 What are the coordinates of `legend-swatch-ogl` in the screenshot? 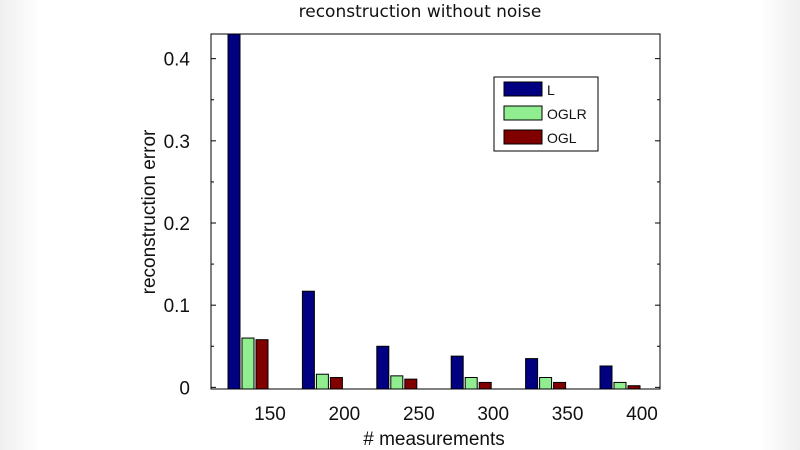 It's located at (523, 137).